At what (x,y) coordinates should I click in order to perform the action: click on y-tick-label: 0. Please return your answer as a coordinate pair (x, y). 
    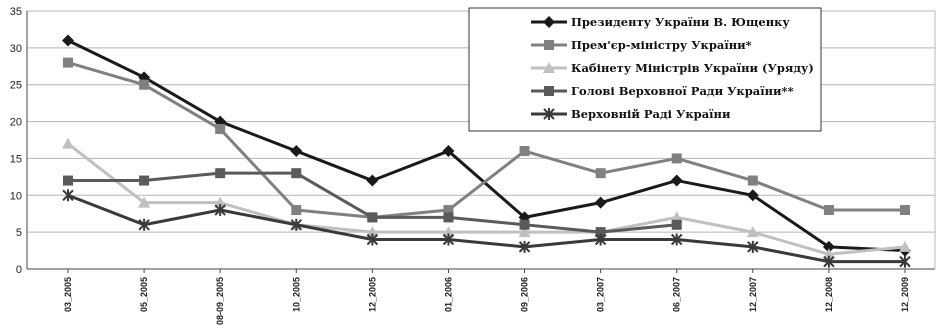
    Looking at the image, I should click on (19, 270).